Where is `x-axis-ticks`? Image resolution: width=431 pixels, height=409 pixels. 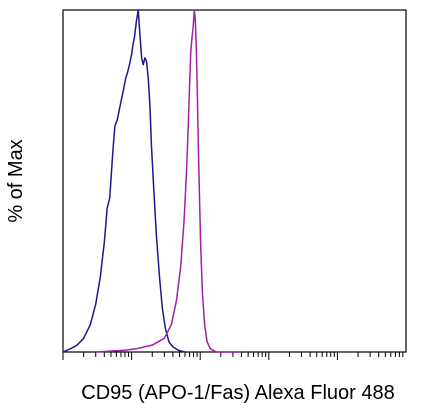 x-axis-ticks is located at coordinates (233, 356).